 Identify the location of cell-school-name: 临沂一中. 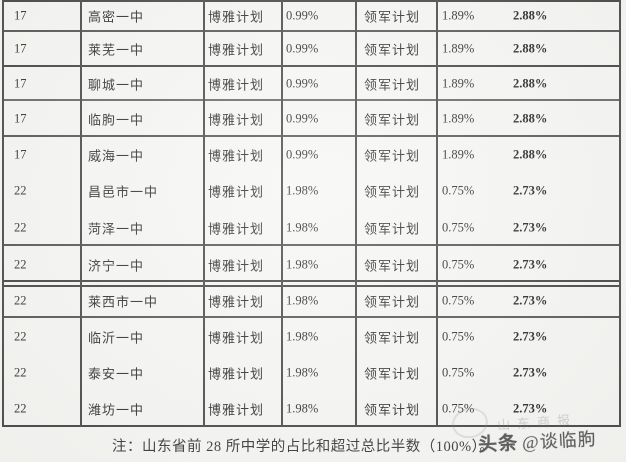
(116, 337).